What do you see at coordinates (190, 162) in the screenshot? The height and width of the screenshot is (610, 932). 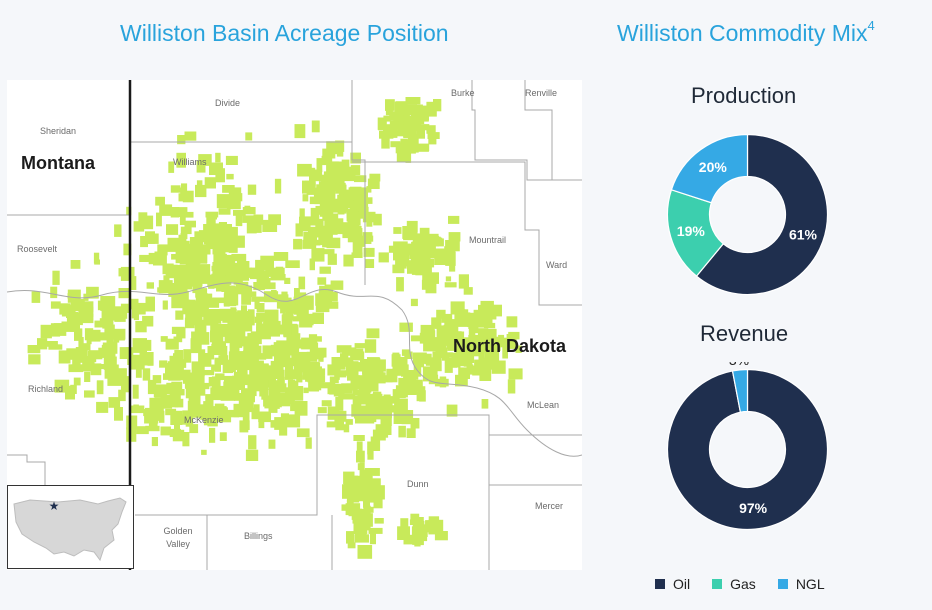 I see `county-label-williams: Williams` at bounding box center [190, 162].